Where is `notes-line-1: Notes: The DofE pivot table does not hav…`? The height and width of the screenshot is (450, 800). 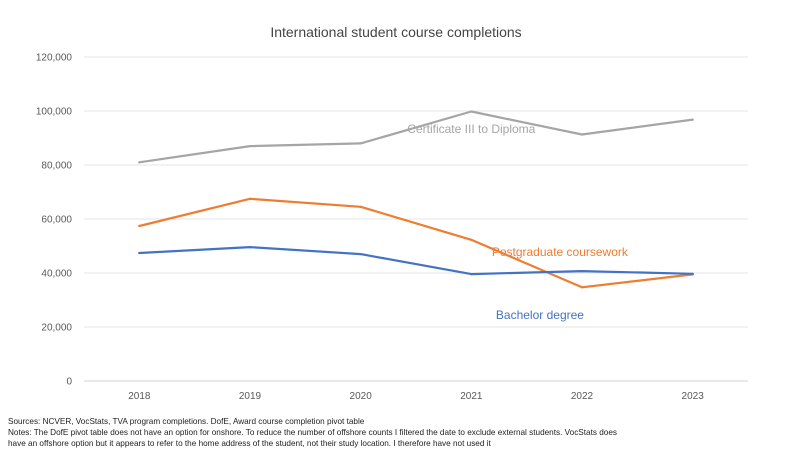 notes-line-1: Notes: The DofE pivot table does not hav… is located at coordinates (312, 432).